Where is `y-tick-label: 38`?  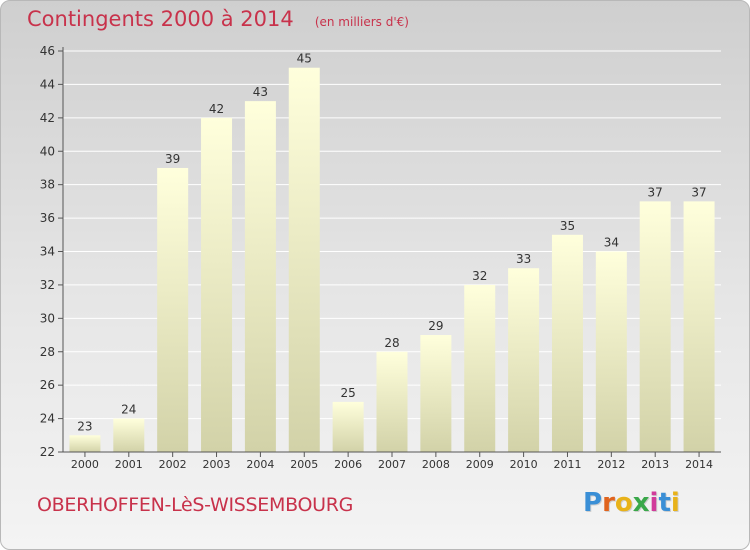 y-tick-label: 38 is located at coordinates (47, 185).